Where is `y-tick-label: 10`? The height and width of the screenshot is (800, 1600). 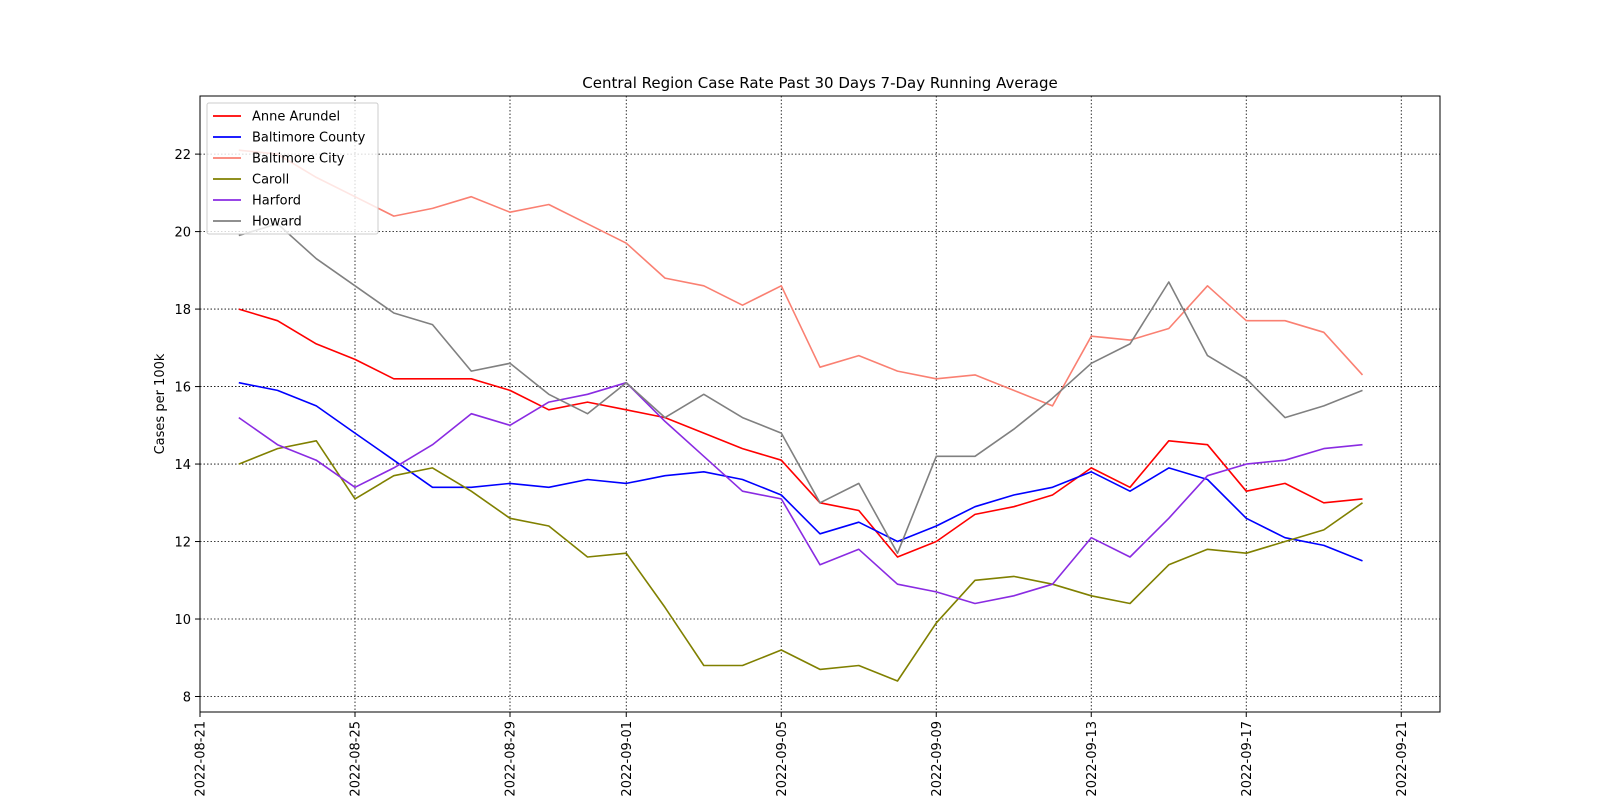
y-tick-label: 10 is located at coordinates (182, 620).